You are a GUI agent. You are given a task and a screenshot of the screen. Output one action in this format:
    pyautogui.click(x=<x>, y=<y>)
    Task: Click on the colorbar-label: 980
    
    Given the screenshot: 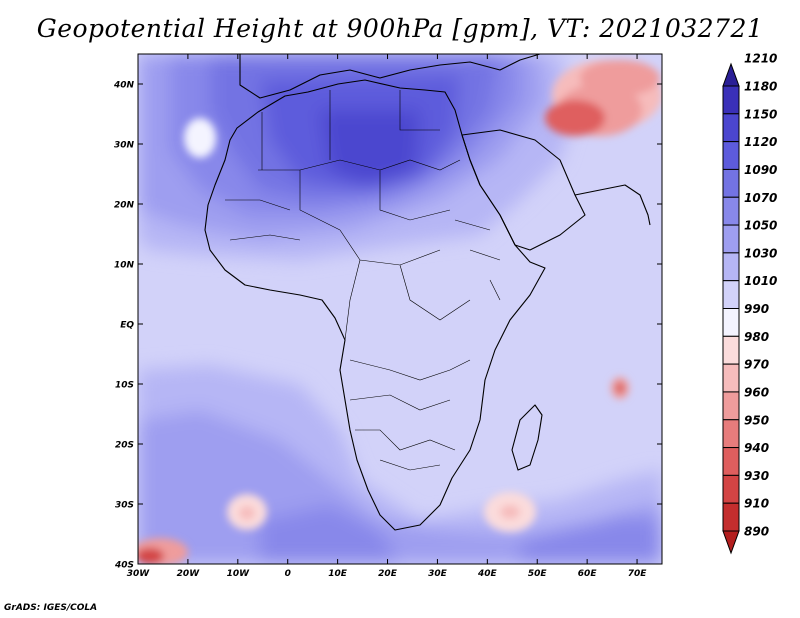 What is the action you would take?
    pyautogui.click(x=756, y=337)
    